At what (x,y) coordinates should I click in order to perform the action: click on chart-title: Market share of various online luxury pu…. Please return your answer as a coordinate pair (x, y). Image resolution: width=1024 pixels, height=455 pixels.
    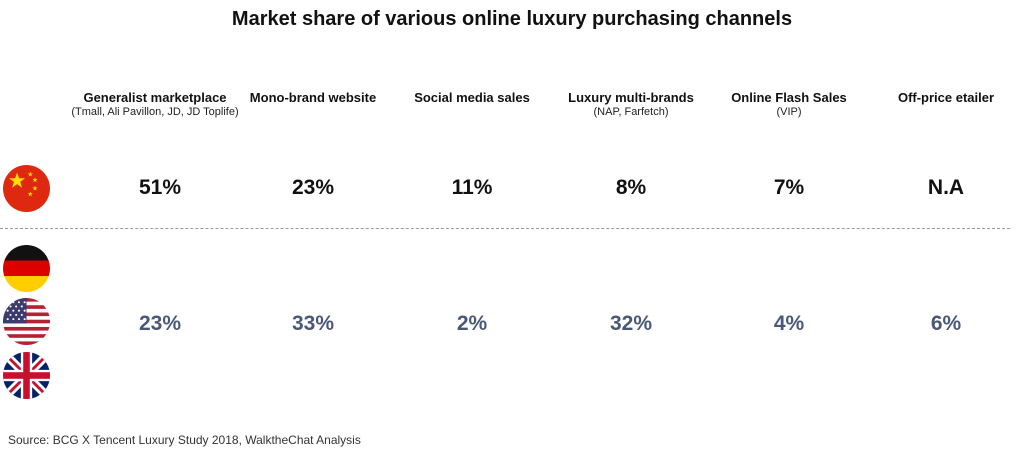
    Looking at the image, I should click on (512, 19).